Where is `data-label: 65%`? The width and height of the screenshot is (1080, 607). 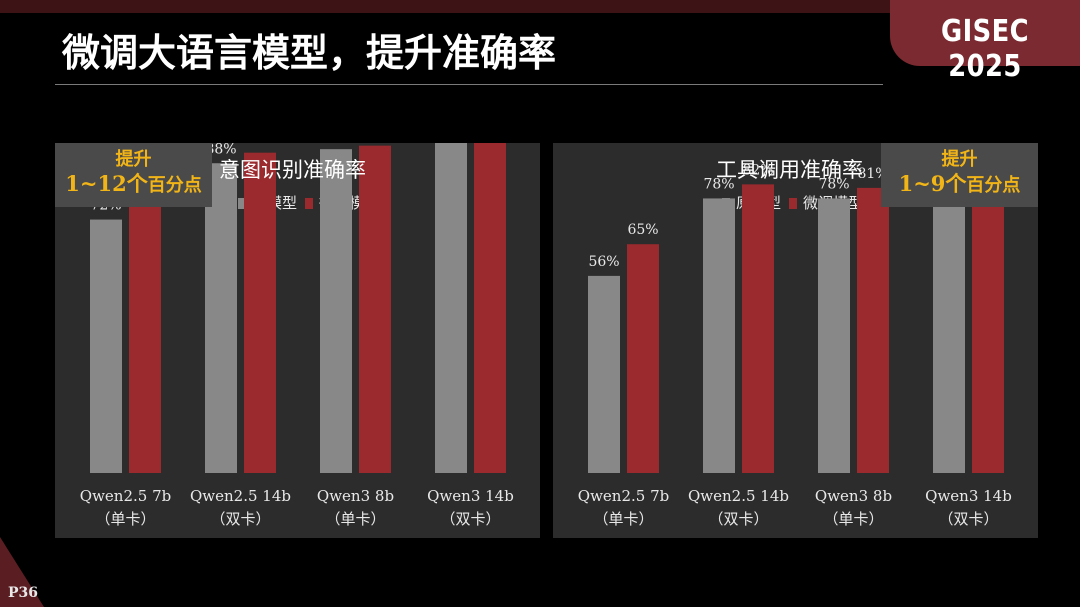 data-label: 65% is located at coordinates (642, 230).